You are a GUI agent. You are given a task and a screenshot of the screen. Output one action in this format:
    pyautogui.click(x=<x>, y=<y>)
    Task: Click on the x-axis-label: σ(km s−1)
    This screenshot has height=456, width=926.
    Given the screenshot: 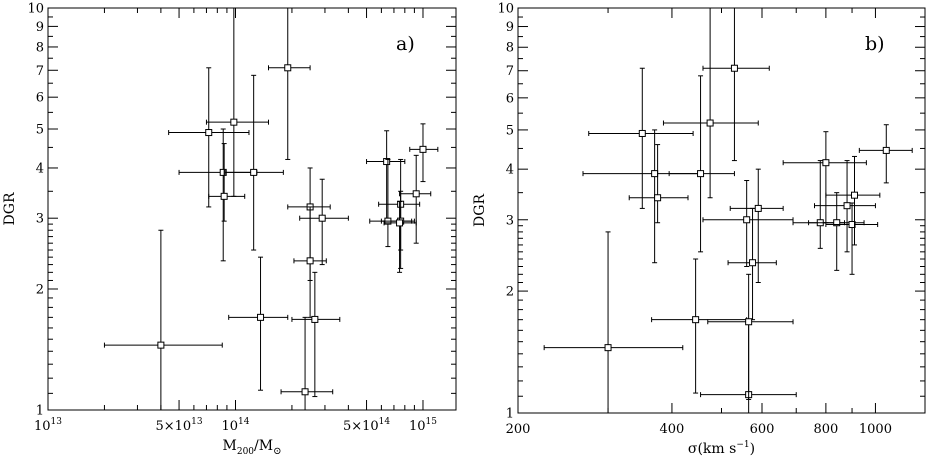 What is the action you would take?
    pyautogui.click(x=721, y=448)
    